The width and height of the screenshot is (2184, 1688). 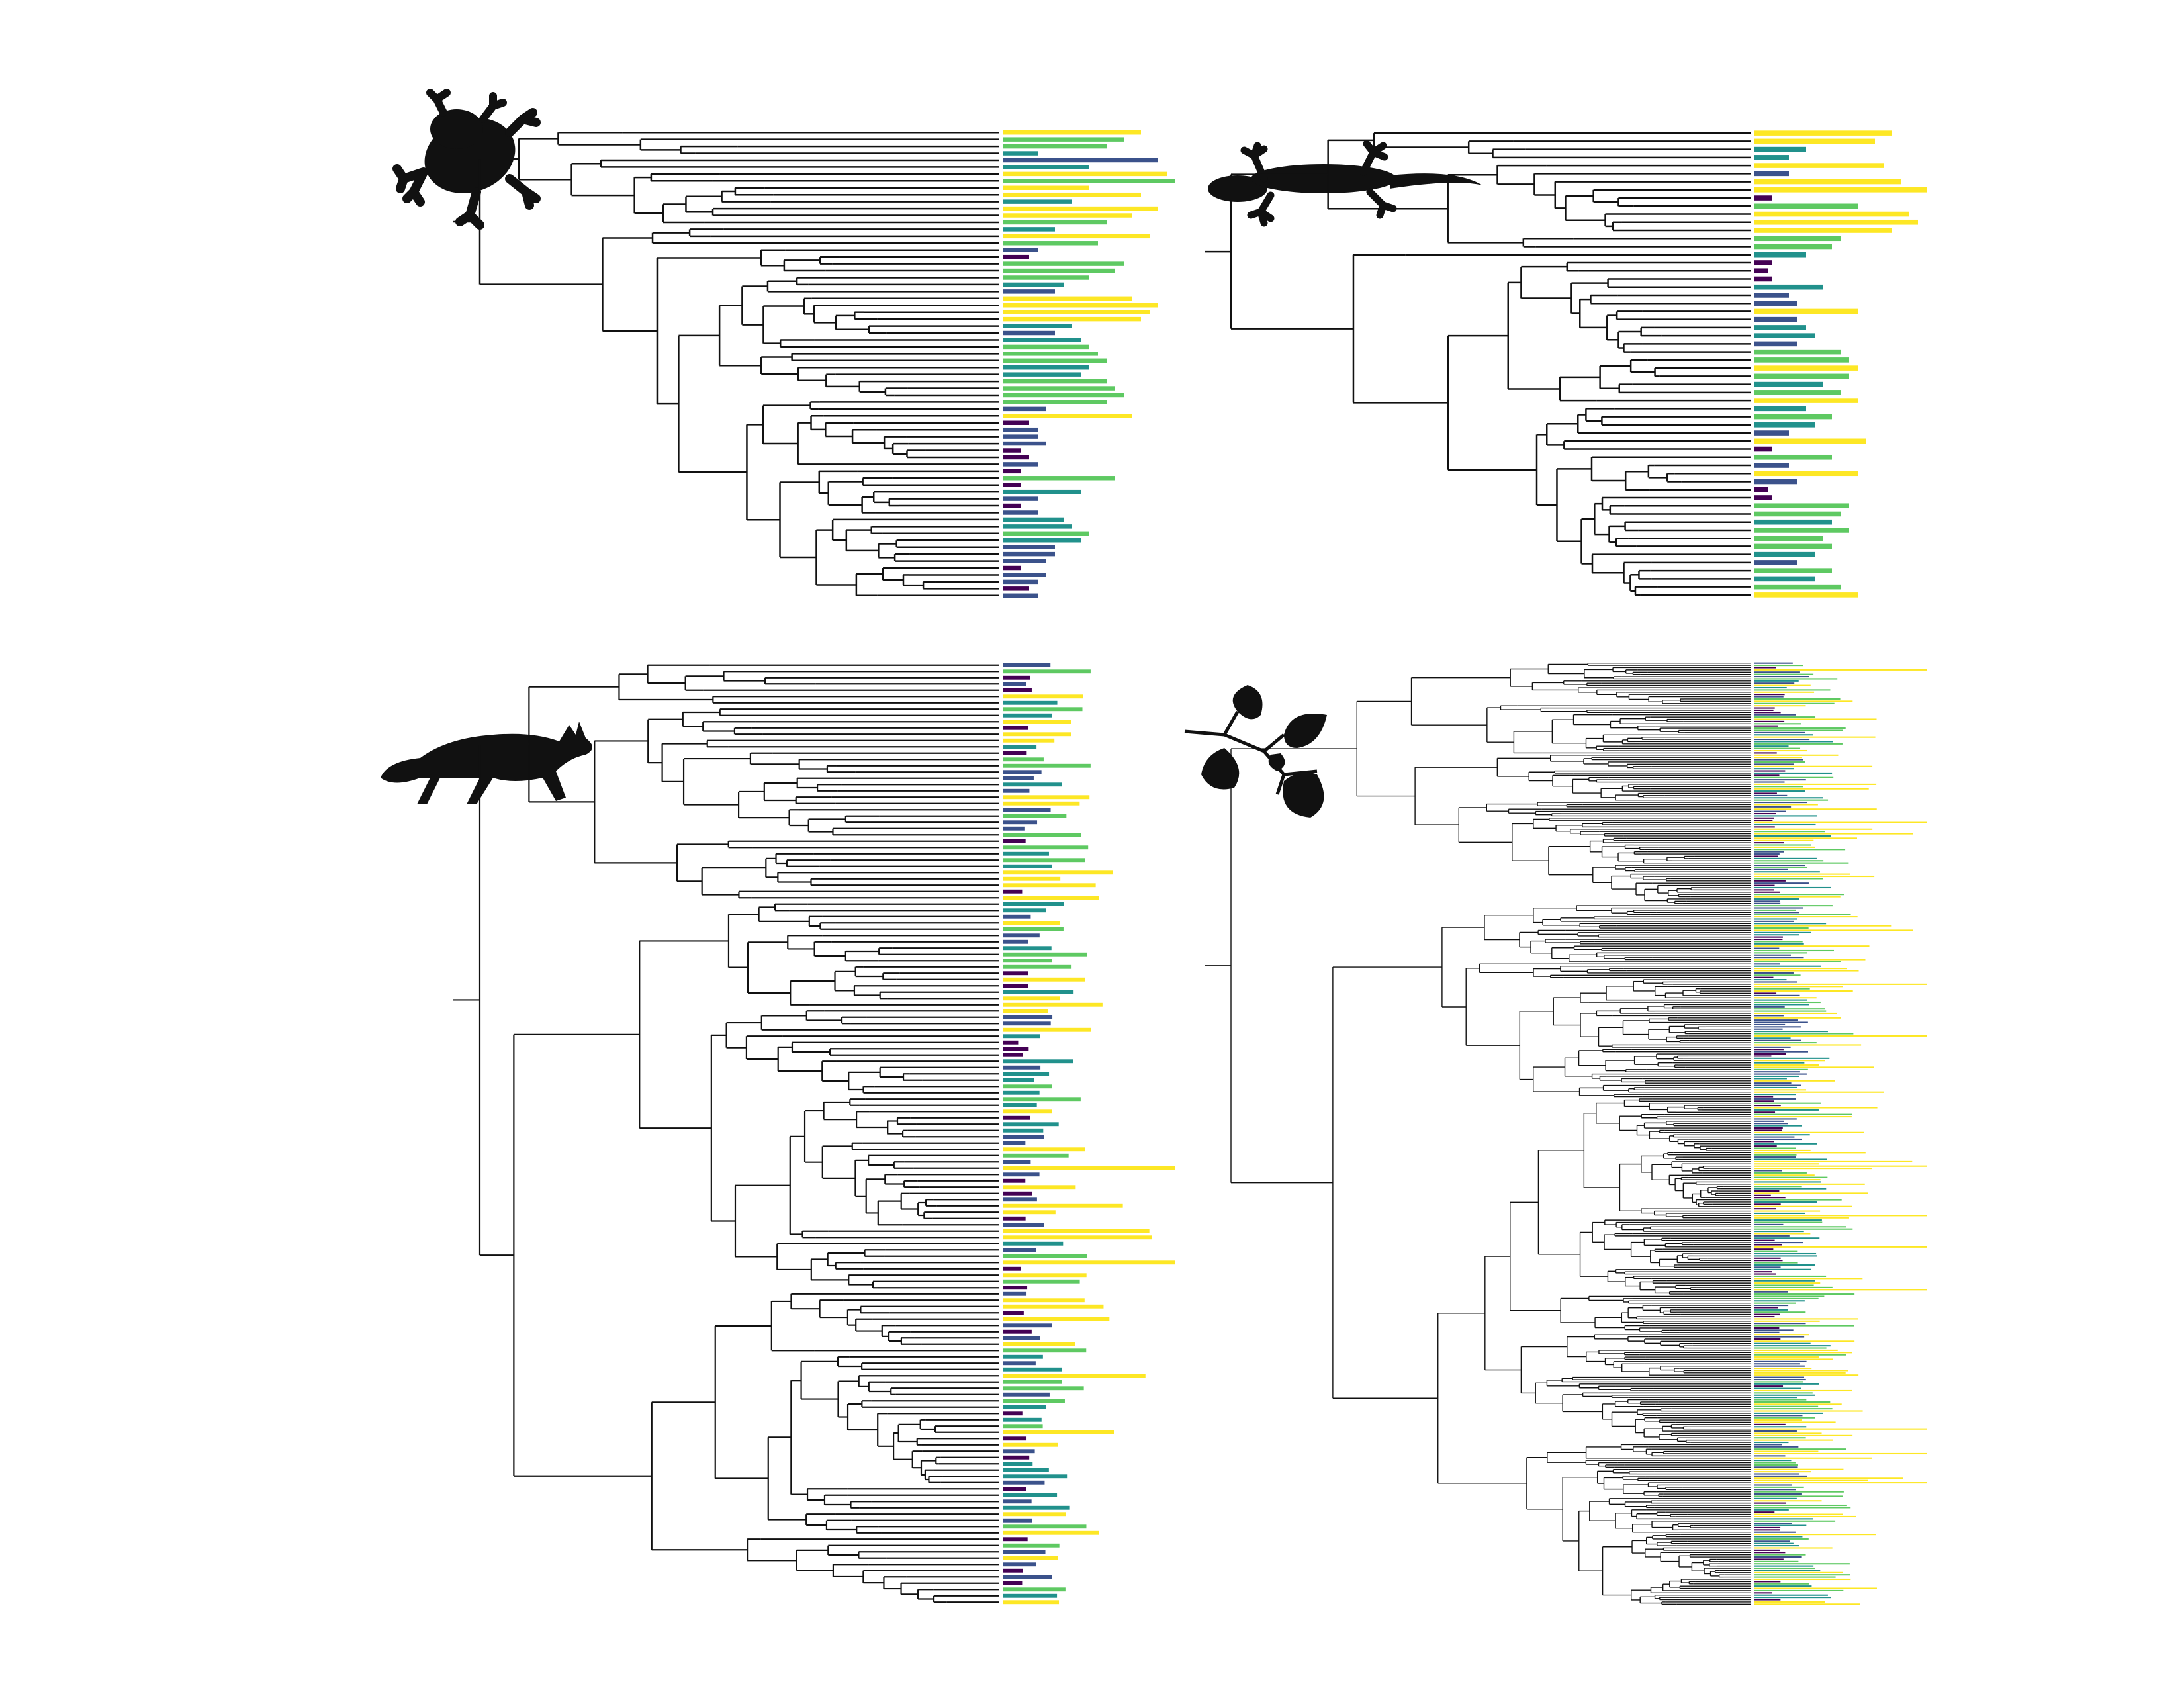 What do you see at coordinates (1255, 751) in the screenshot?
I see `birch-leaves-icon` at bounding box center [1255, 751].